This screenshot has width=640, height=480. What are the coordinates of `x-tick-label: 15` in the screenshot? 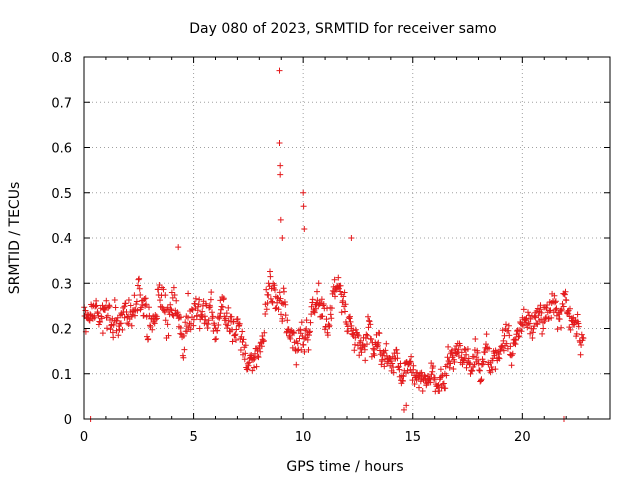 It's located at (412, 437).